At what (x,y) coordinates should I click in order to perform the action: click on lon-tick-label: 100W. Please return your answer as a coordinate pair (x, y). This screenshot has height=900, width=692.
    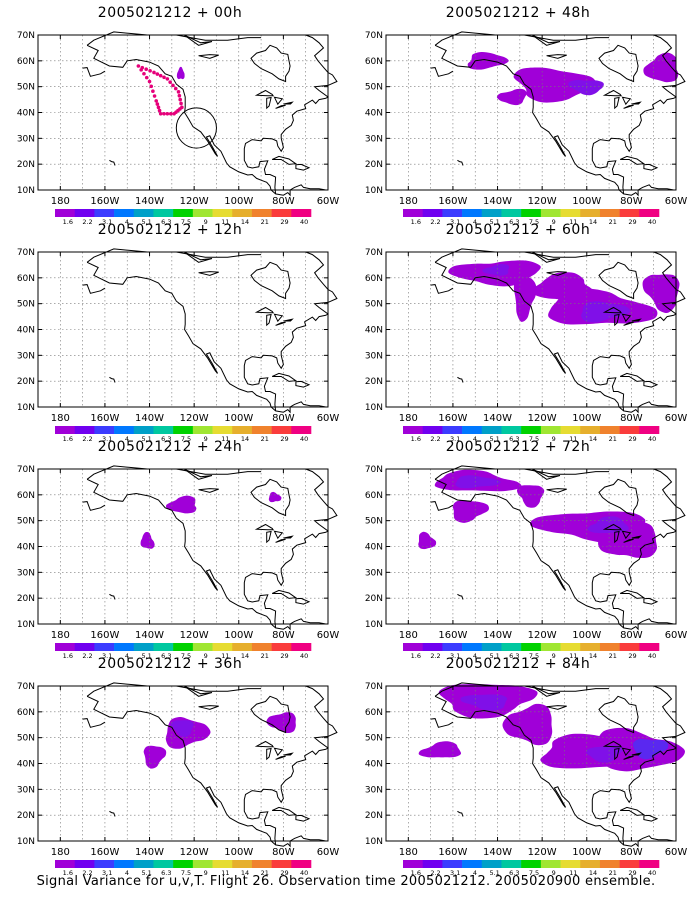
    Looking at the image, I should click on (586, 201).